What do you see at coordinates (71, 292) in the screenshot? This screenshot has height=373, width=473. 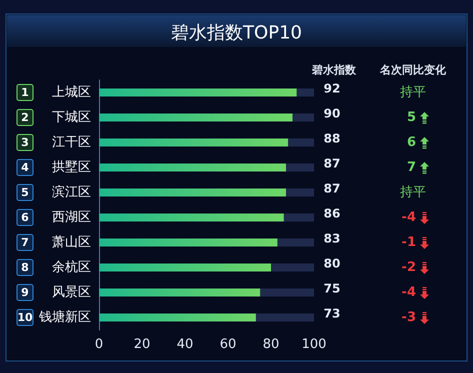 I see `y-tick-label: 风景区` at bounding box center [71, 292].